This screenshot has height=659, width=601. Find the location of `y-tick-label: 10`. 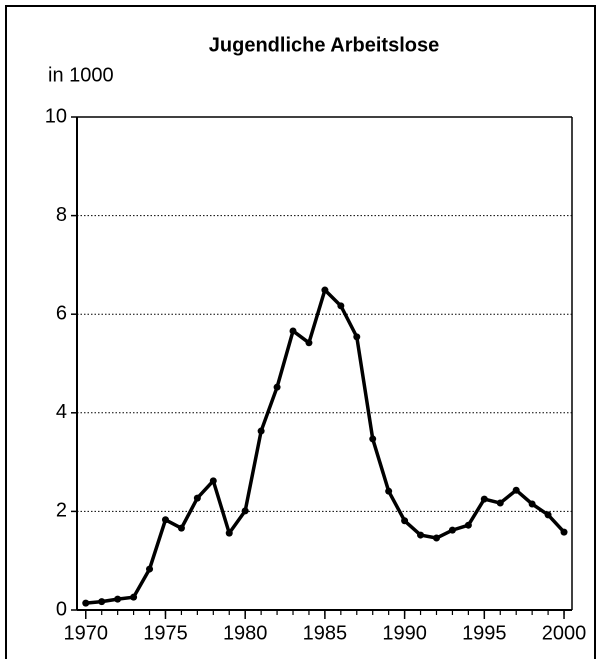

y-tick-label: 10 is located at coordinates (56, 116).